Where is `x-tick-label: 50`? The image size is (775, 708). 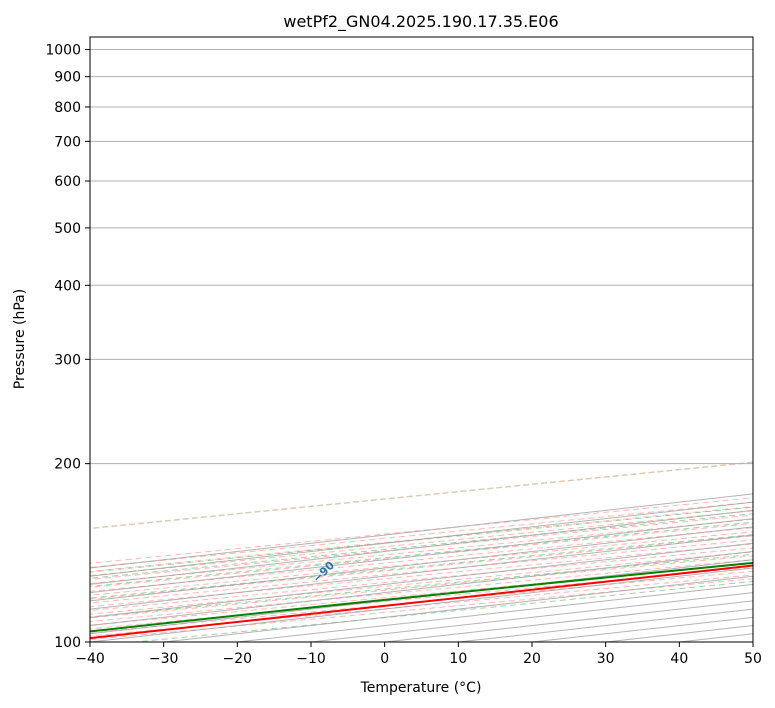
x-tick-label: 50 is located at coordinates (753, 659).